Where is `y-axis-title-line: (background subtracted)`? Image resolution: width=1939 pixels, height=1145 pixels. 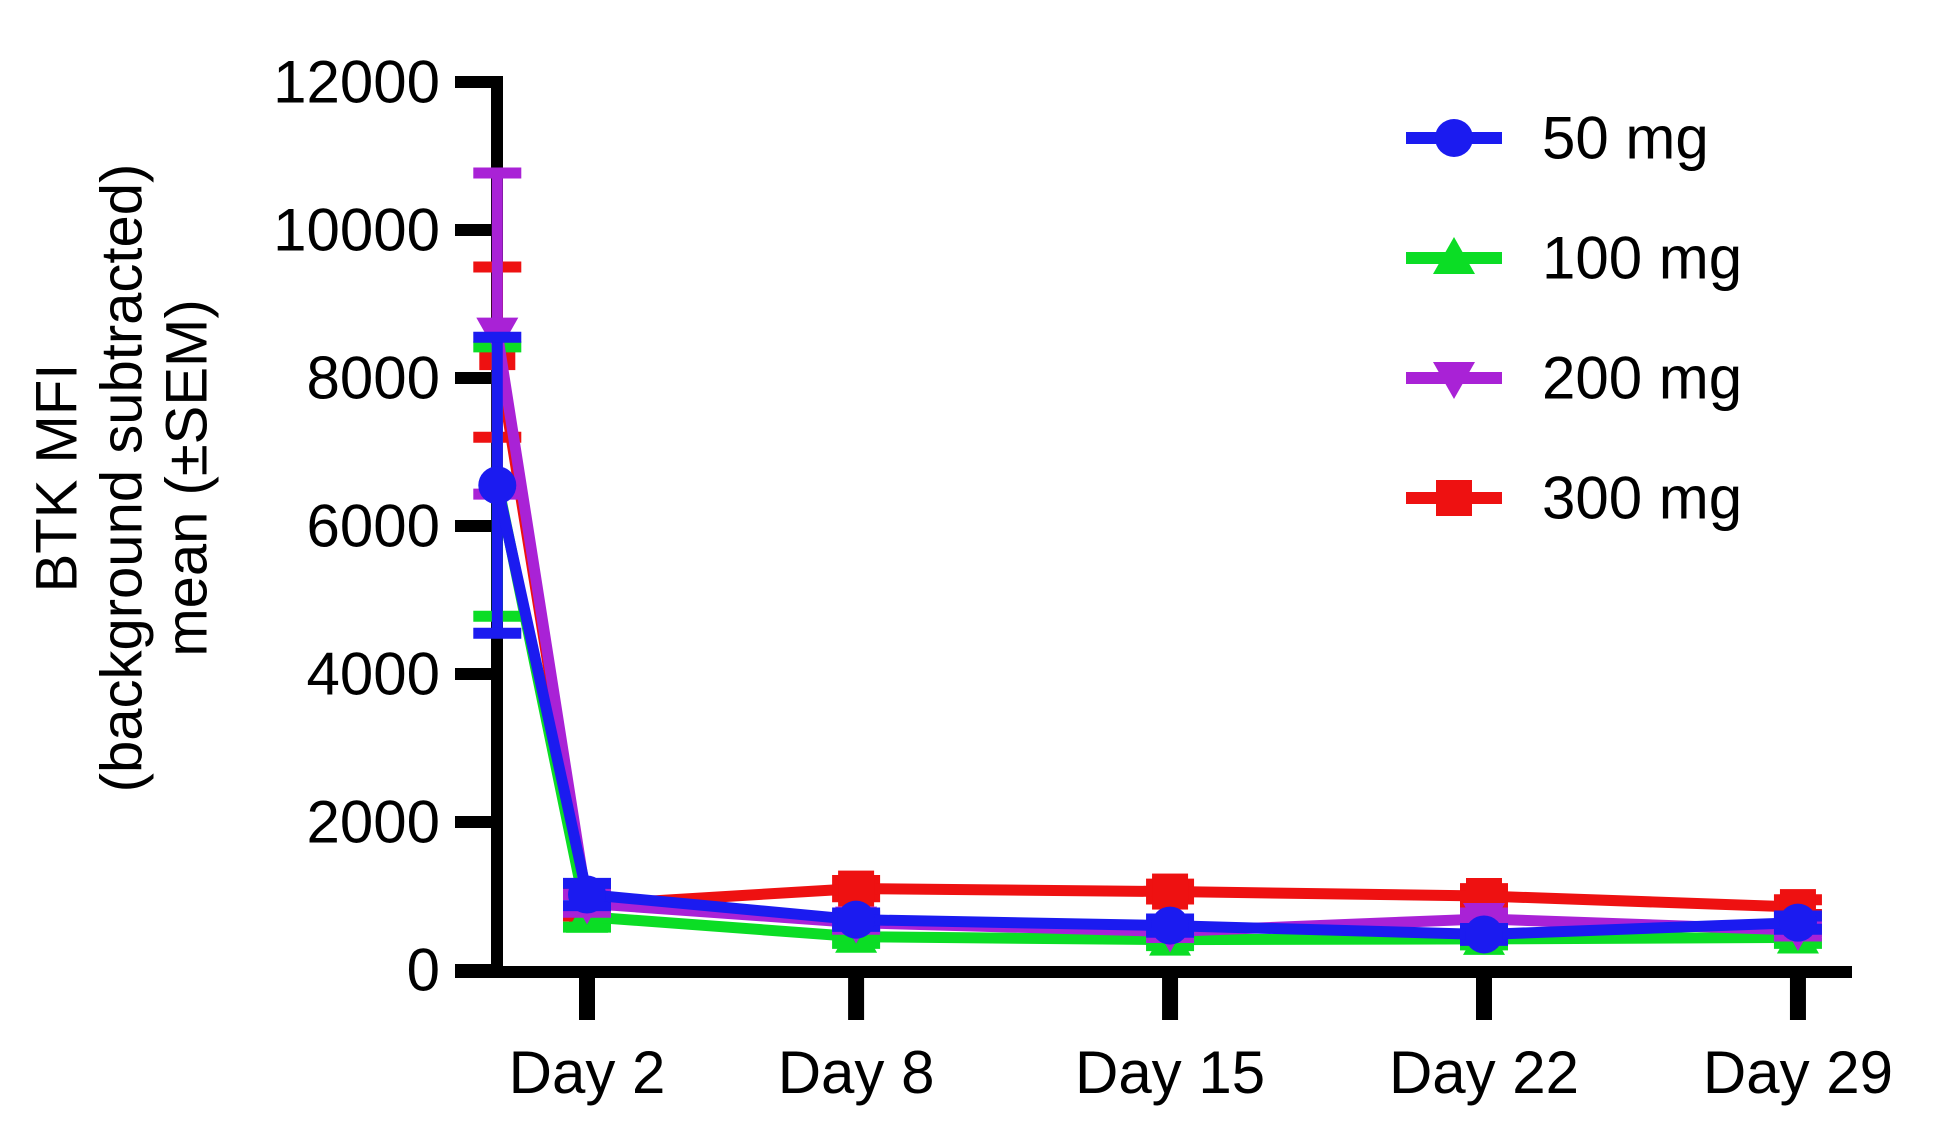
y-axis-title-line: (background subtracted) is located at coordinates (122, 478).